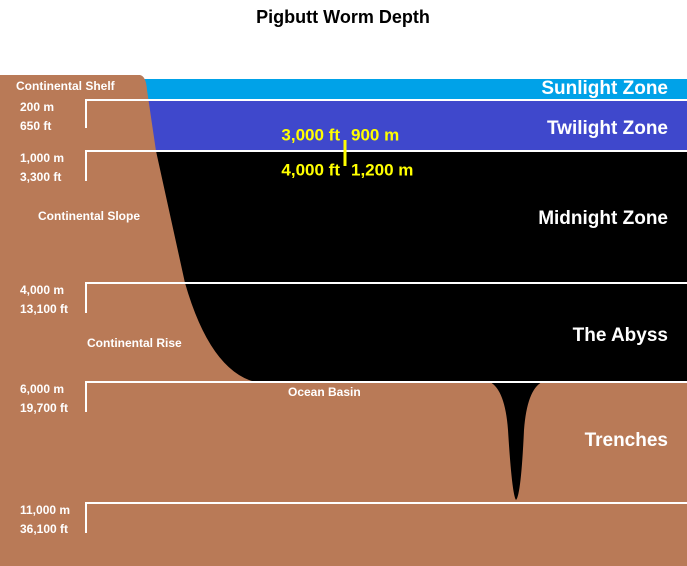  Describe the element at coordinates (310, 134) in the screenshot. I see `worm-upper-feet: 3,000 ft` at that location.